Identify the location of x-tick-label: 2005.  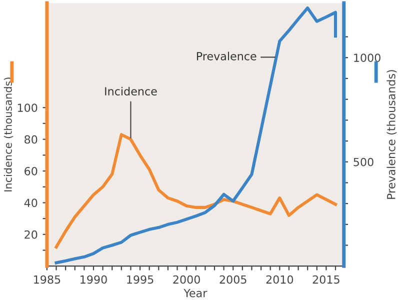
(233, 279).